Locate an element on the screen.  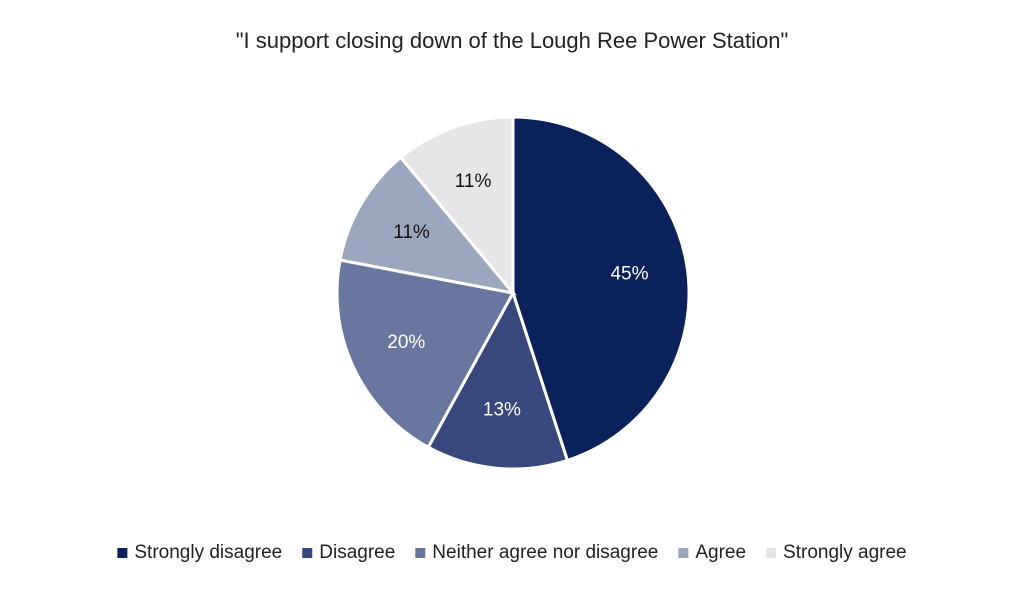
legend-label: Agree is located at coordinates (720, 552).